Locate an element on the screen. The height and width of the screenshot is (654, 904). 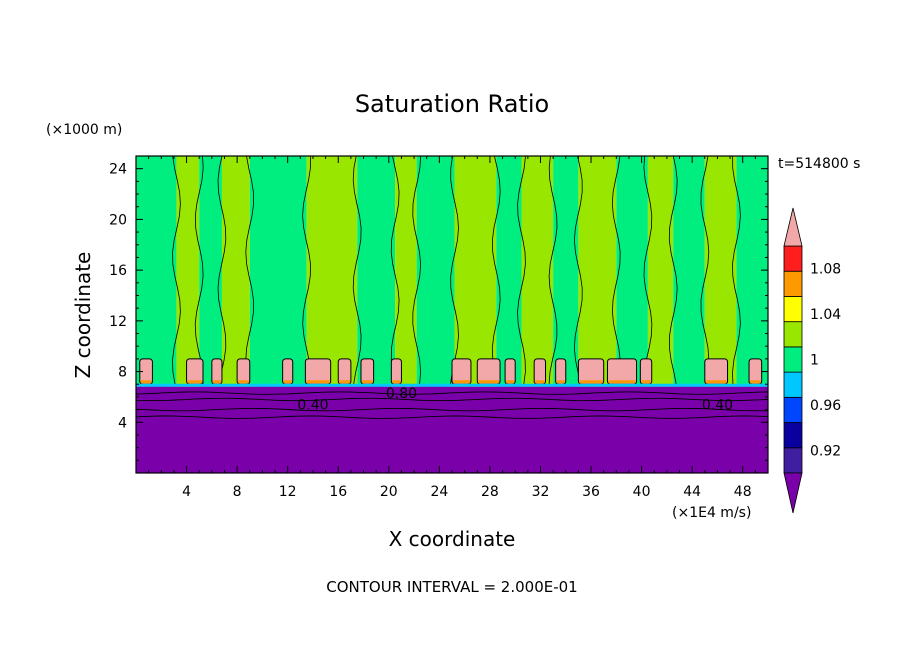
y-axis-title: Z coordinate is located at coordinates (83, 315).